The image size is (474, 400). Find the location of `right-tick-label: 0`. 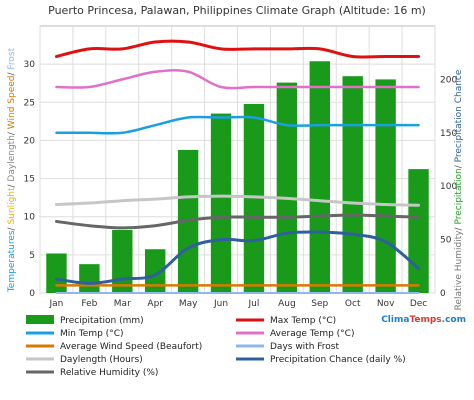

right-tick-label: 0 is located at coordinates (443, 294).